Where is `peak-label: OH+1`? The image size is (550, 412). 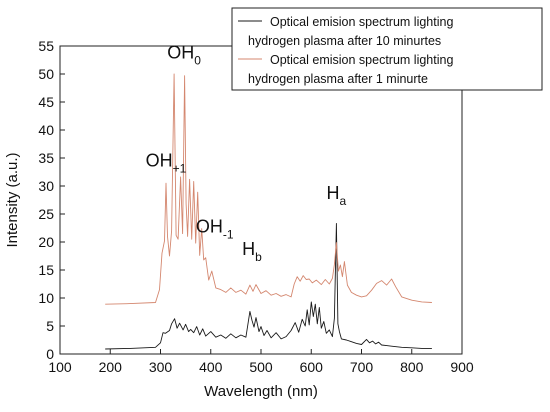 peak-label: OH+1 is located at coordinates (166, 162).